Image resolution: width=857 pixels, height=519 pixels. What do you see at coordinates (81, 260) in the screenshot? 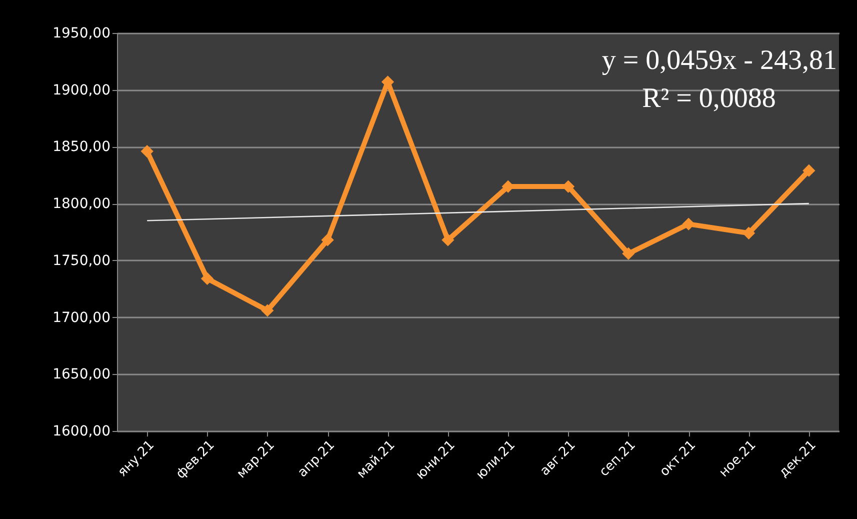
I see `y-tick-label: 1750,00` at bounding box center [81, 260].